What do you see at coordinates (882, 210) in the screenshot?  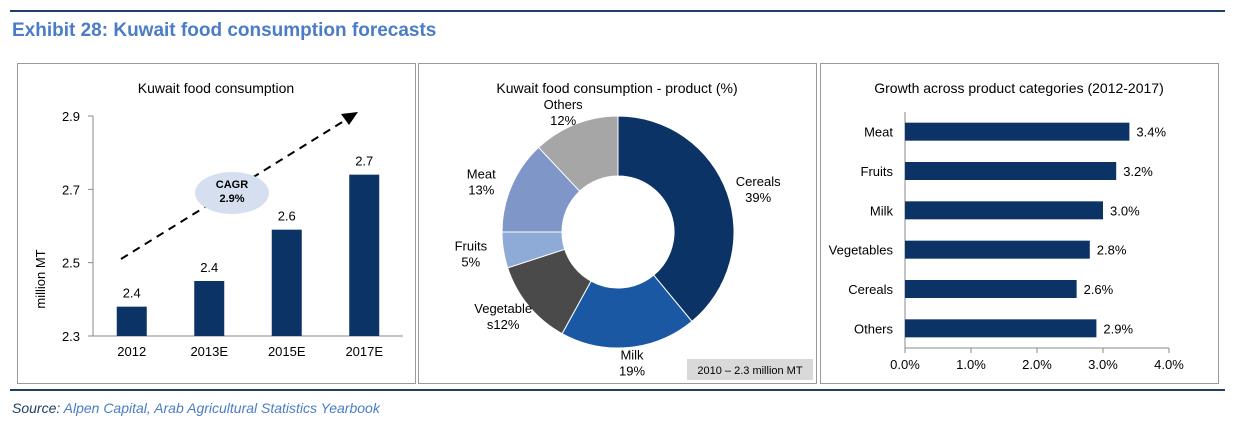 I see `category-label: Milk` at bounding box center [882, 210].